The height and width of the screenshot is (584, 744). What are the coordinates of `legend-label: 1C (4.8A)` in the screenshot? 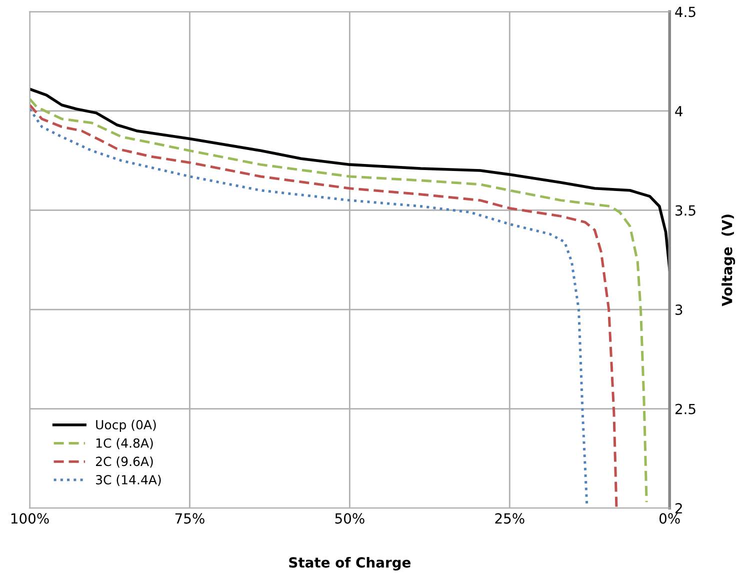 It's located at (124, 444).